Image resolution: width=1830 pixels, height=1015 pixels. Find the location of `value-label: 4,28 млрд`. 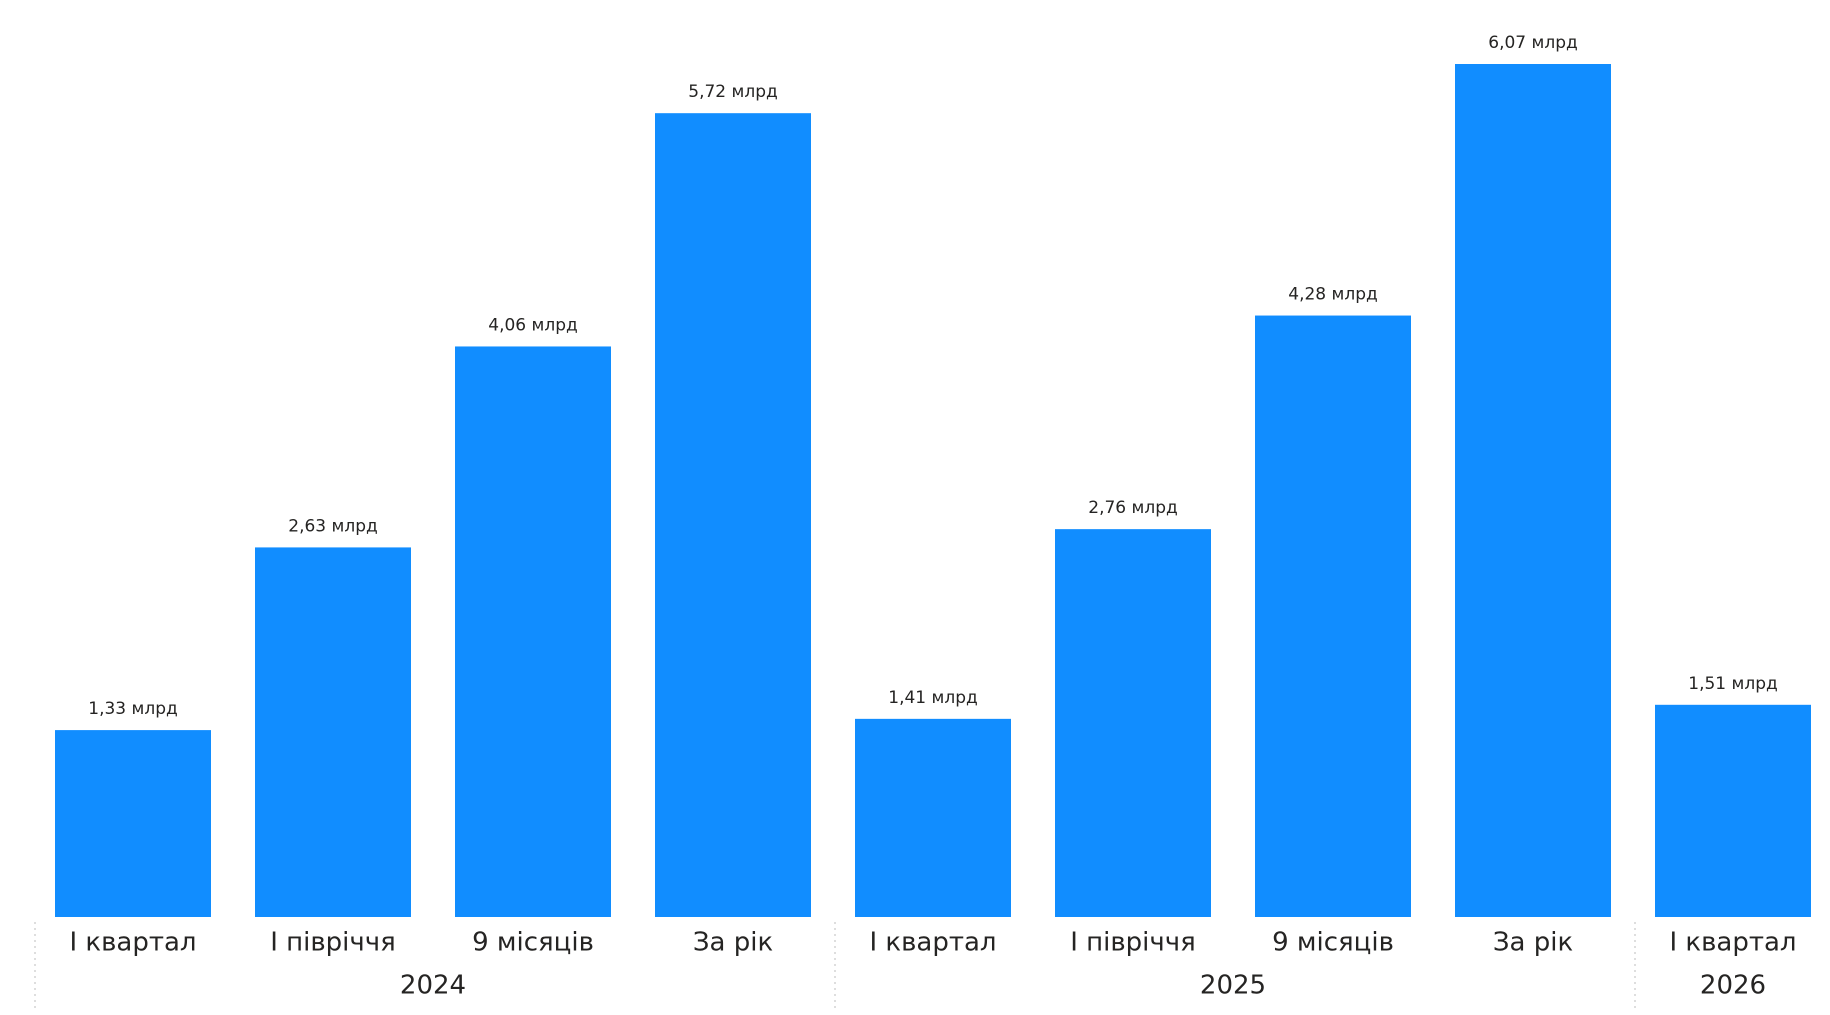

value-label: 4,28 млрд is located at coordinates (1333, 295).